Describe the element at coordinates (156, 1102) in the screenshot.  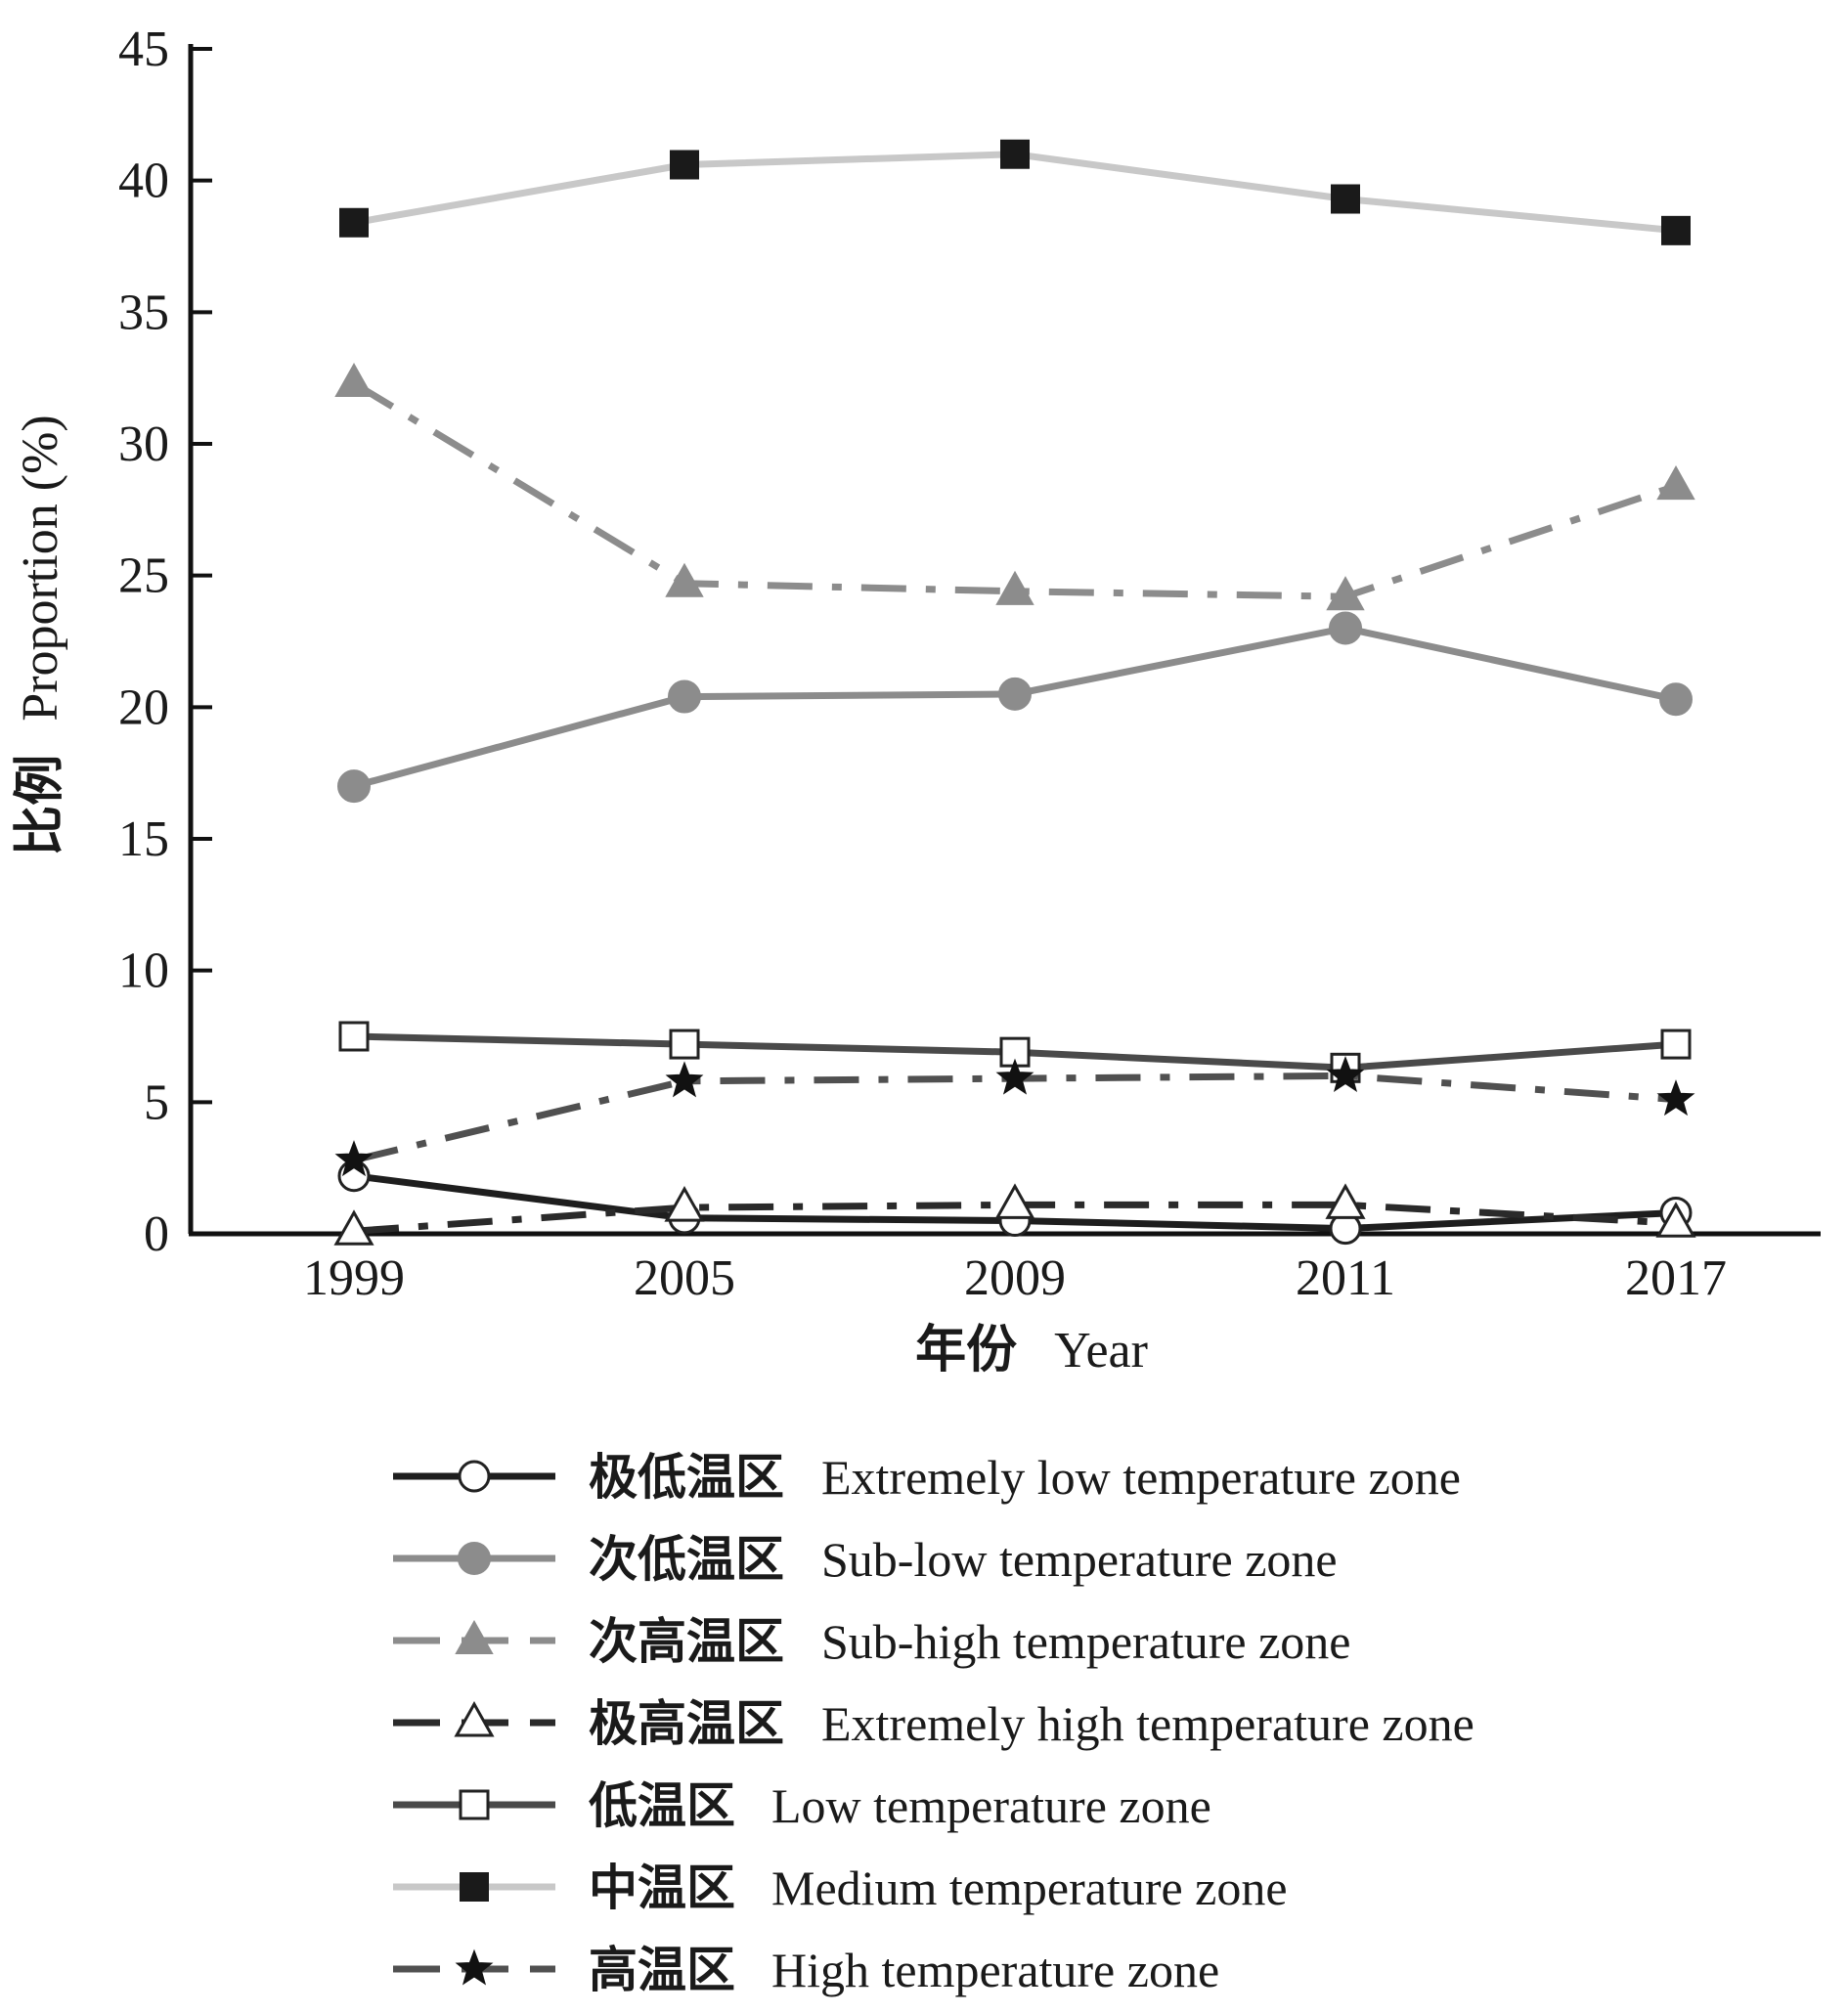
I see `y-tick-label: 5` at that location.